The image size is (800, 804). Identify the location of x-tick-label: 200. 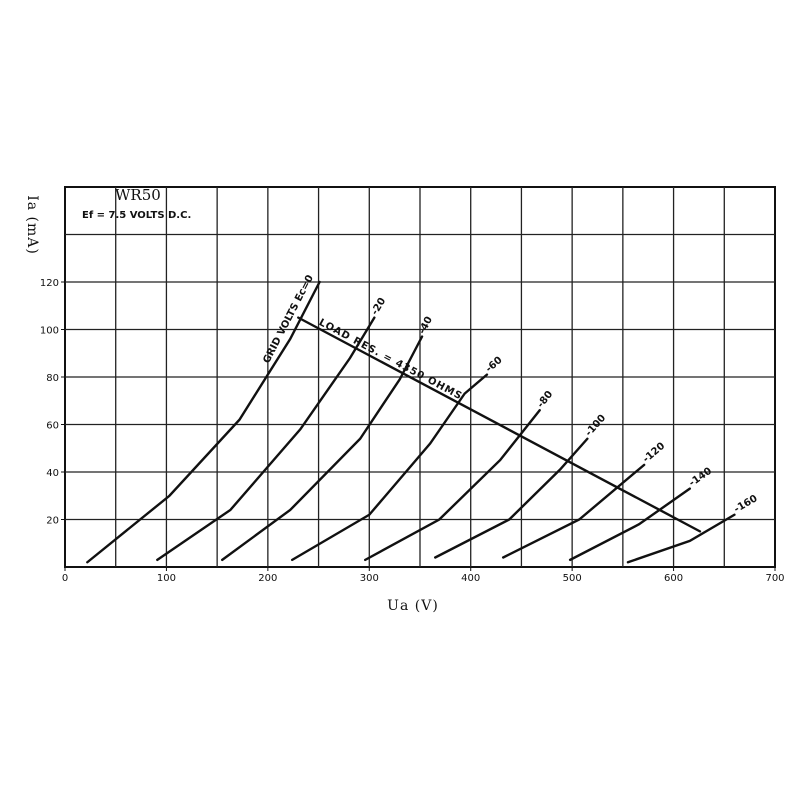
(267, 578).